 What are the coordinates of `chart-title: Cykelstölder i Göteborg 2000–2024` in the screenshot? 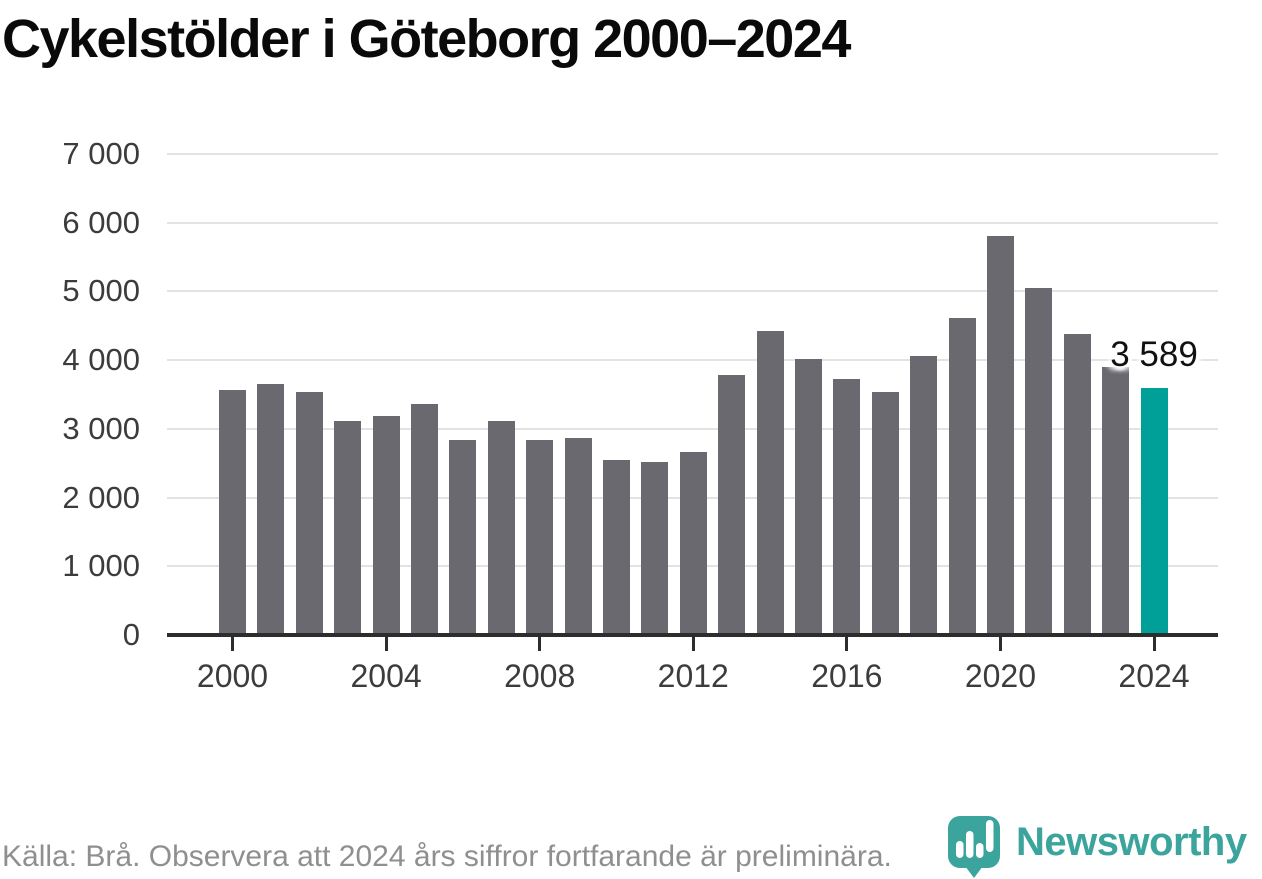 It's located at (426, 39).